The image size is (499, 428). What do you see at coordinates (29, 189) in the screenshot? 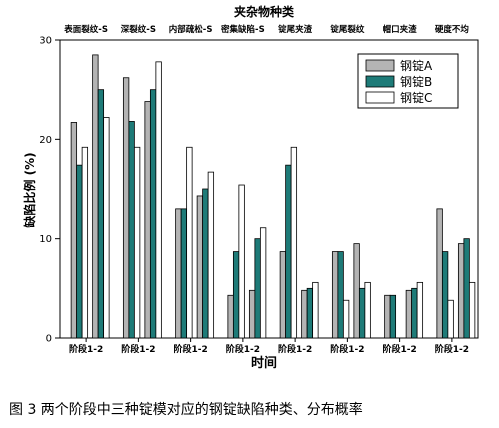
I see `y-axis-label: 缺陷比例 (%)` at bounding box center [29, 189].